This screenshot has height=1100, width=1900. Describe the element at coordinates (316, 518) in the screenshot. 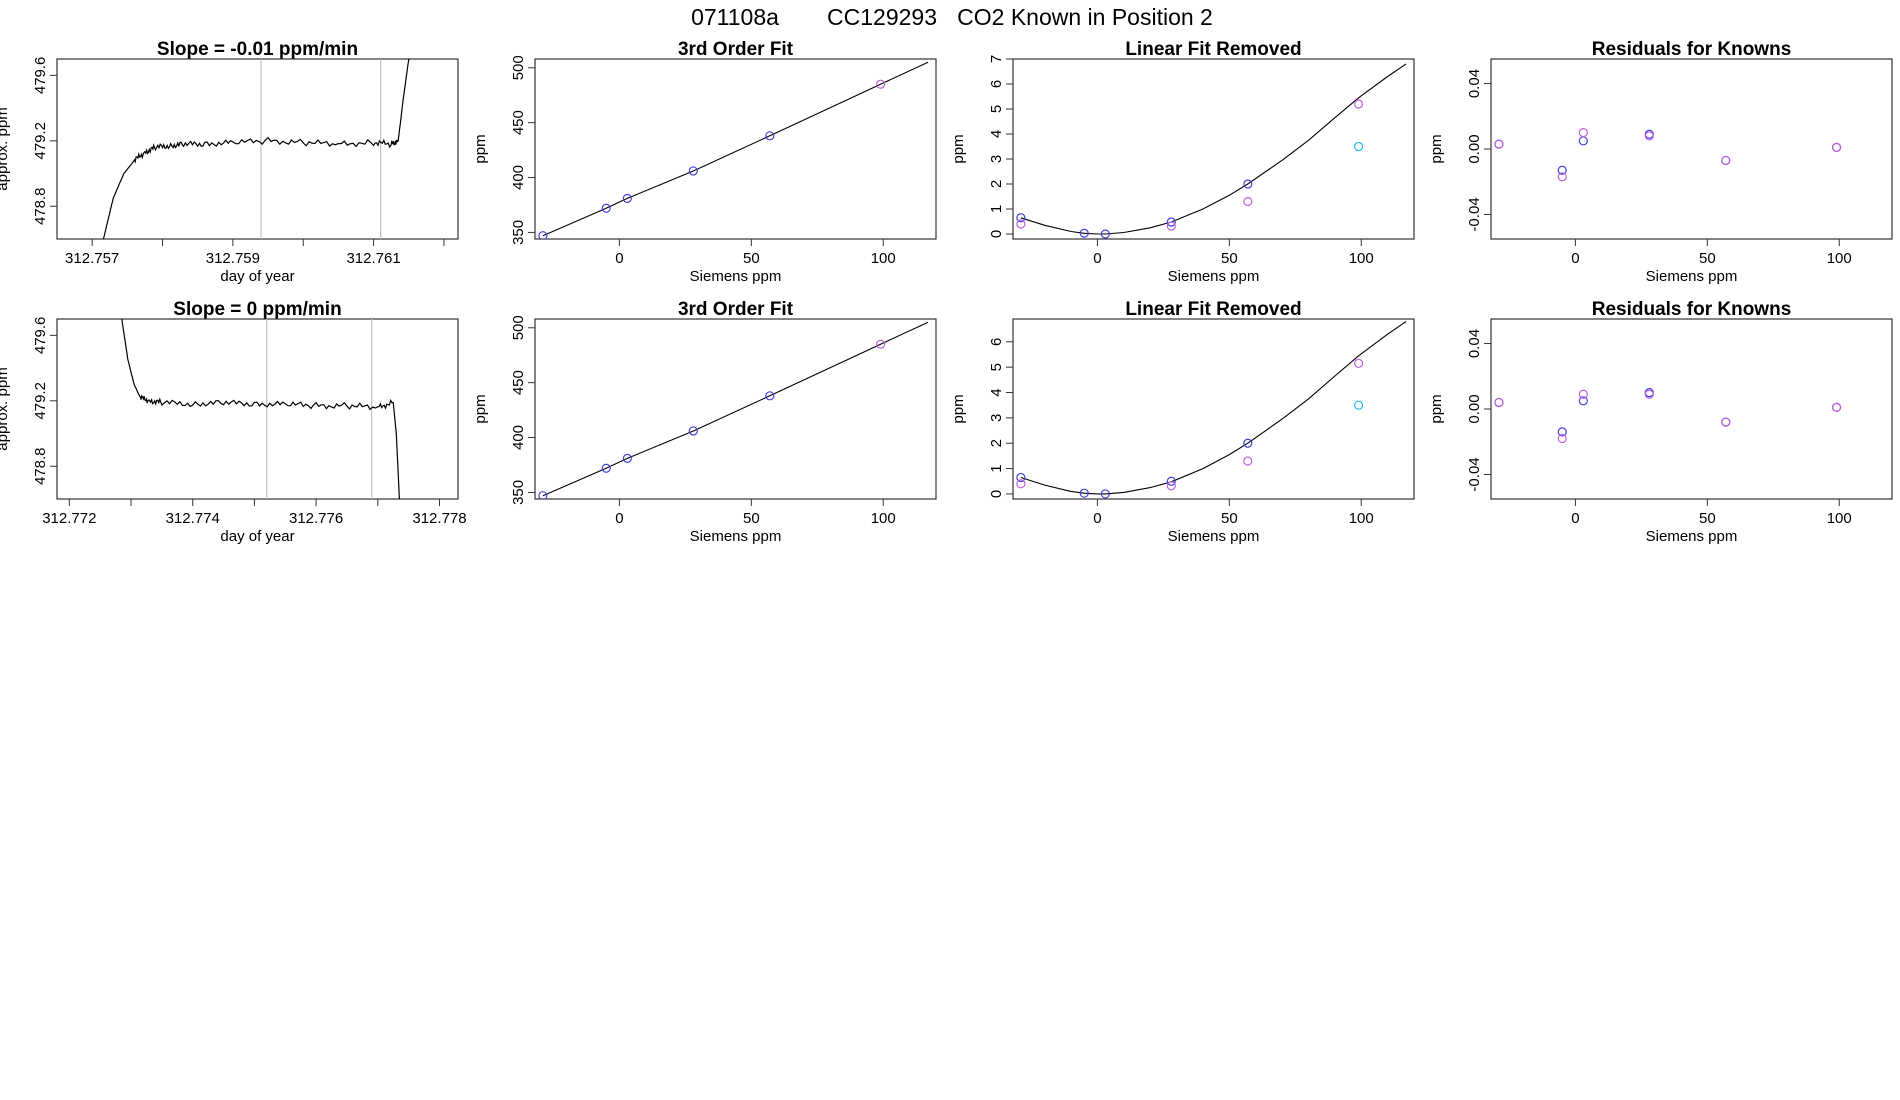

I see `x-tick-label: 312.776` at that location.